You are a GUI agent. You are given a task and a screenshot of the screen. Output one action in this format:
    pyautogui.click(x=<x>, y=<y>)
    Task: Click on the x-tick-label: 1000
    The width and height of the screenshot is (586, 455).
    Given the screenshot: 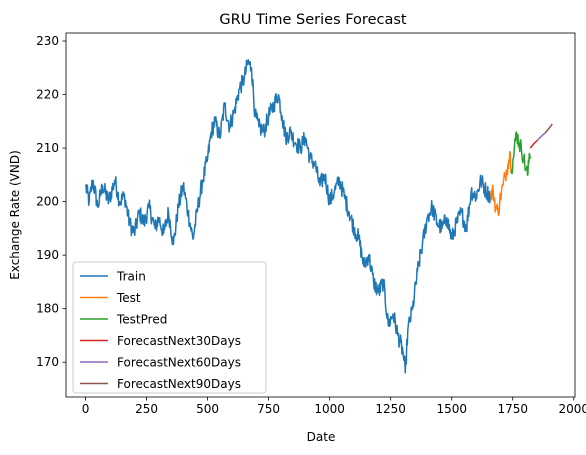 What is the action you would take?
    pyautogui.click(x=329, y=409)
    